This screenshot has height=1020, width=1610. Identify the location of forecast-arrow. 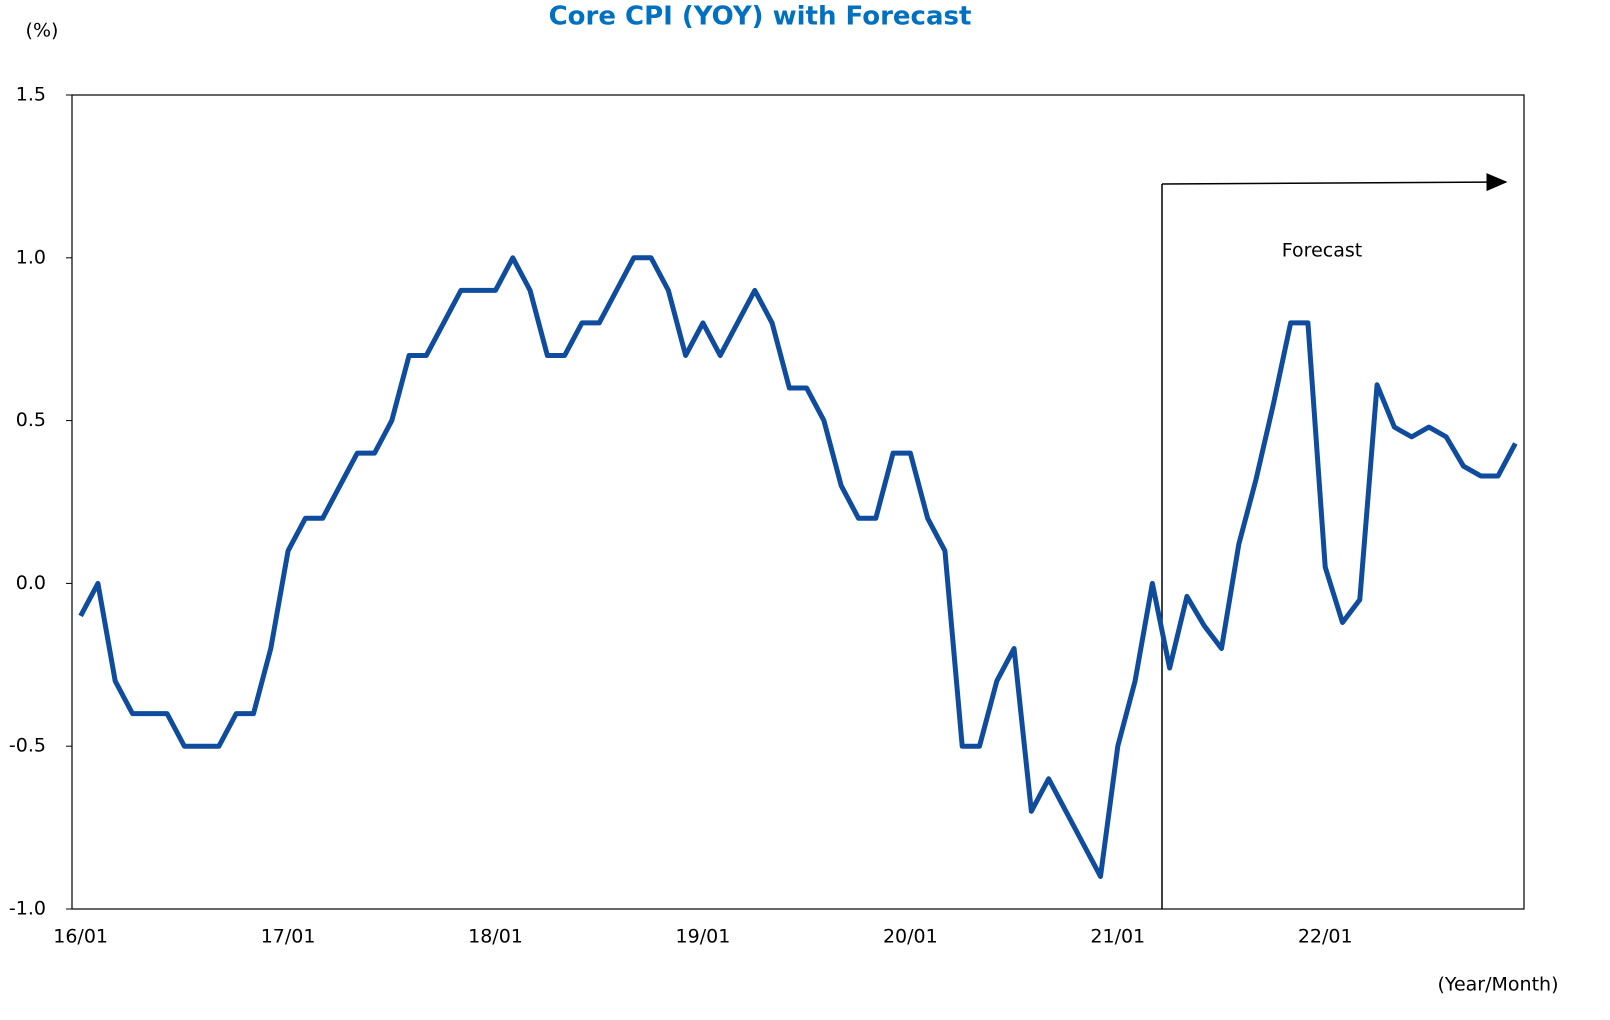
(1334, 182).